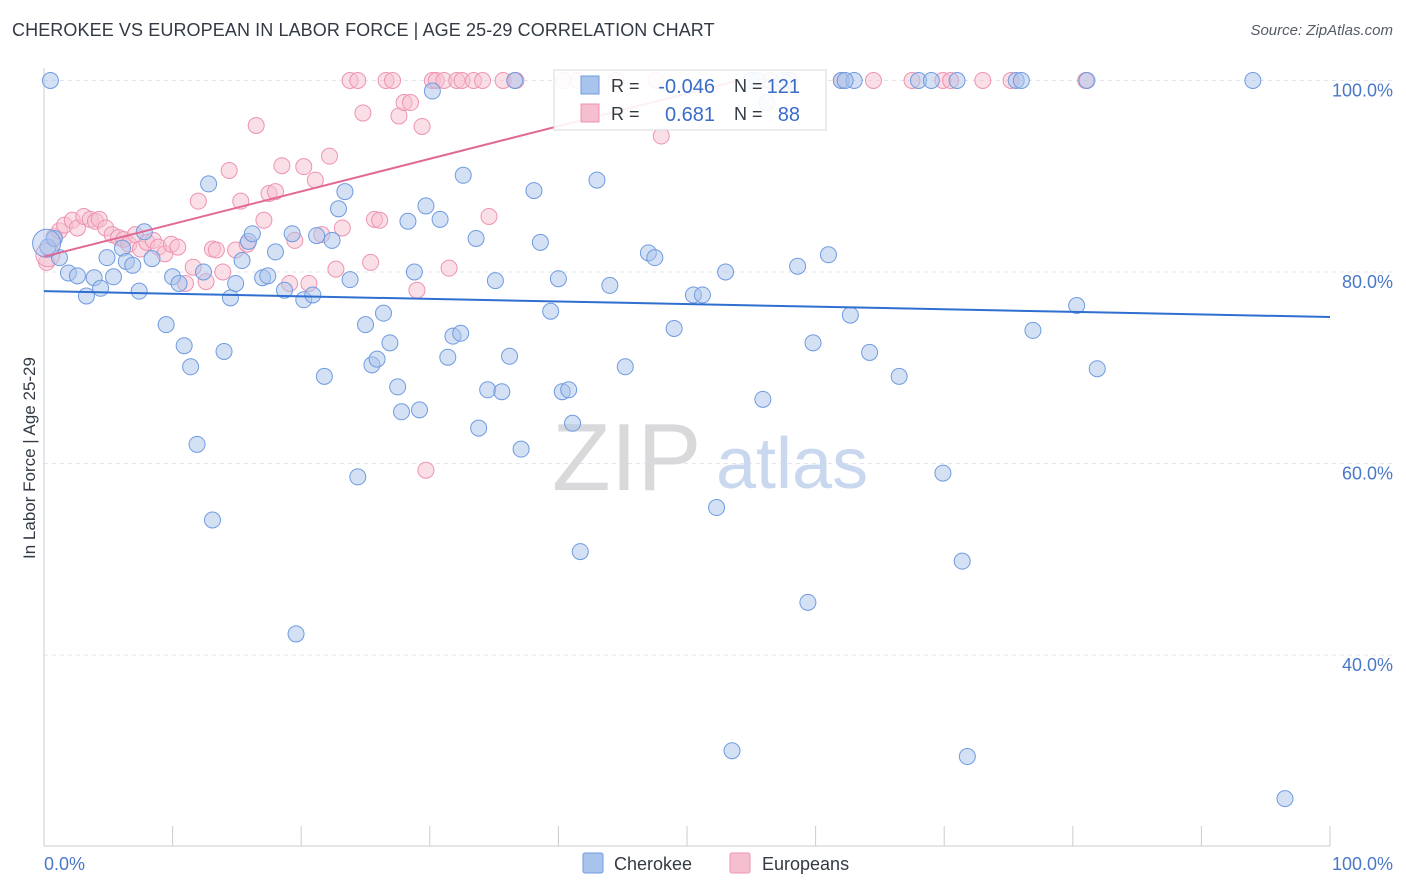  Describe the element at coordinates (1321, 30) in the screenshot. I see `chart-source: Source: ZipAtlas.com` at that location.